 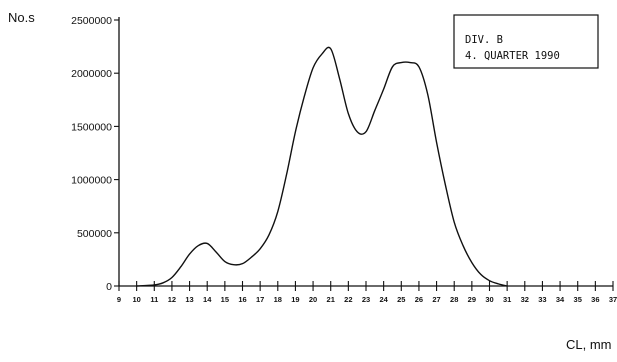 What do you see at coordinates (172, 299) in the screenshot?
I see `x-tick-label: 12` at bounding box center [172, 299].